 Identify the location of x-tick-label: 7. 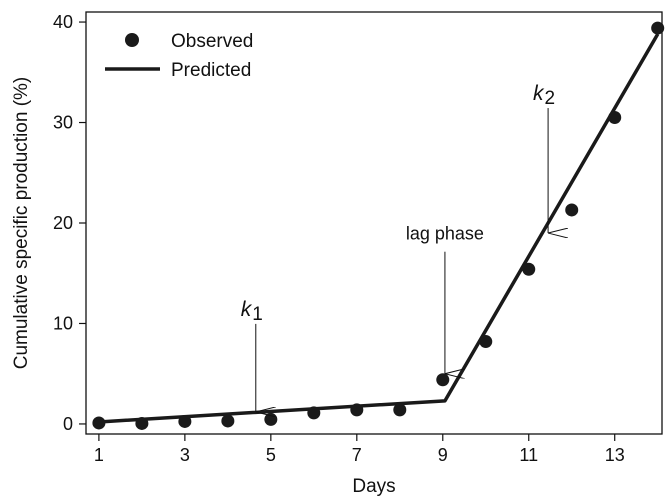
(357, 455).